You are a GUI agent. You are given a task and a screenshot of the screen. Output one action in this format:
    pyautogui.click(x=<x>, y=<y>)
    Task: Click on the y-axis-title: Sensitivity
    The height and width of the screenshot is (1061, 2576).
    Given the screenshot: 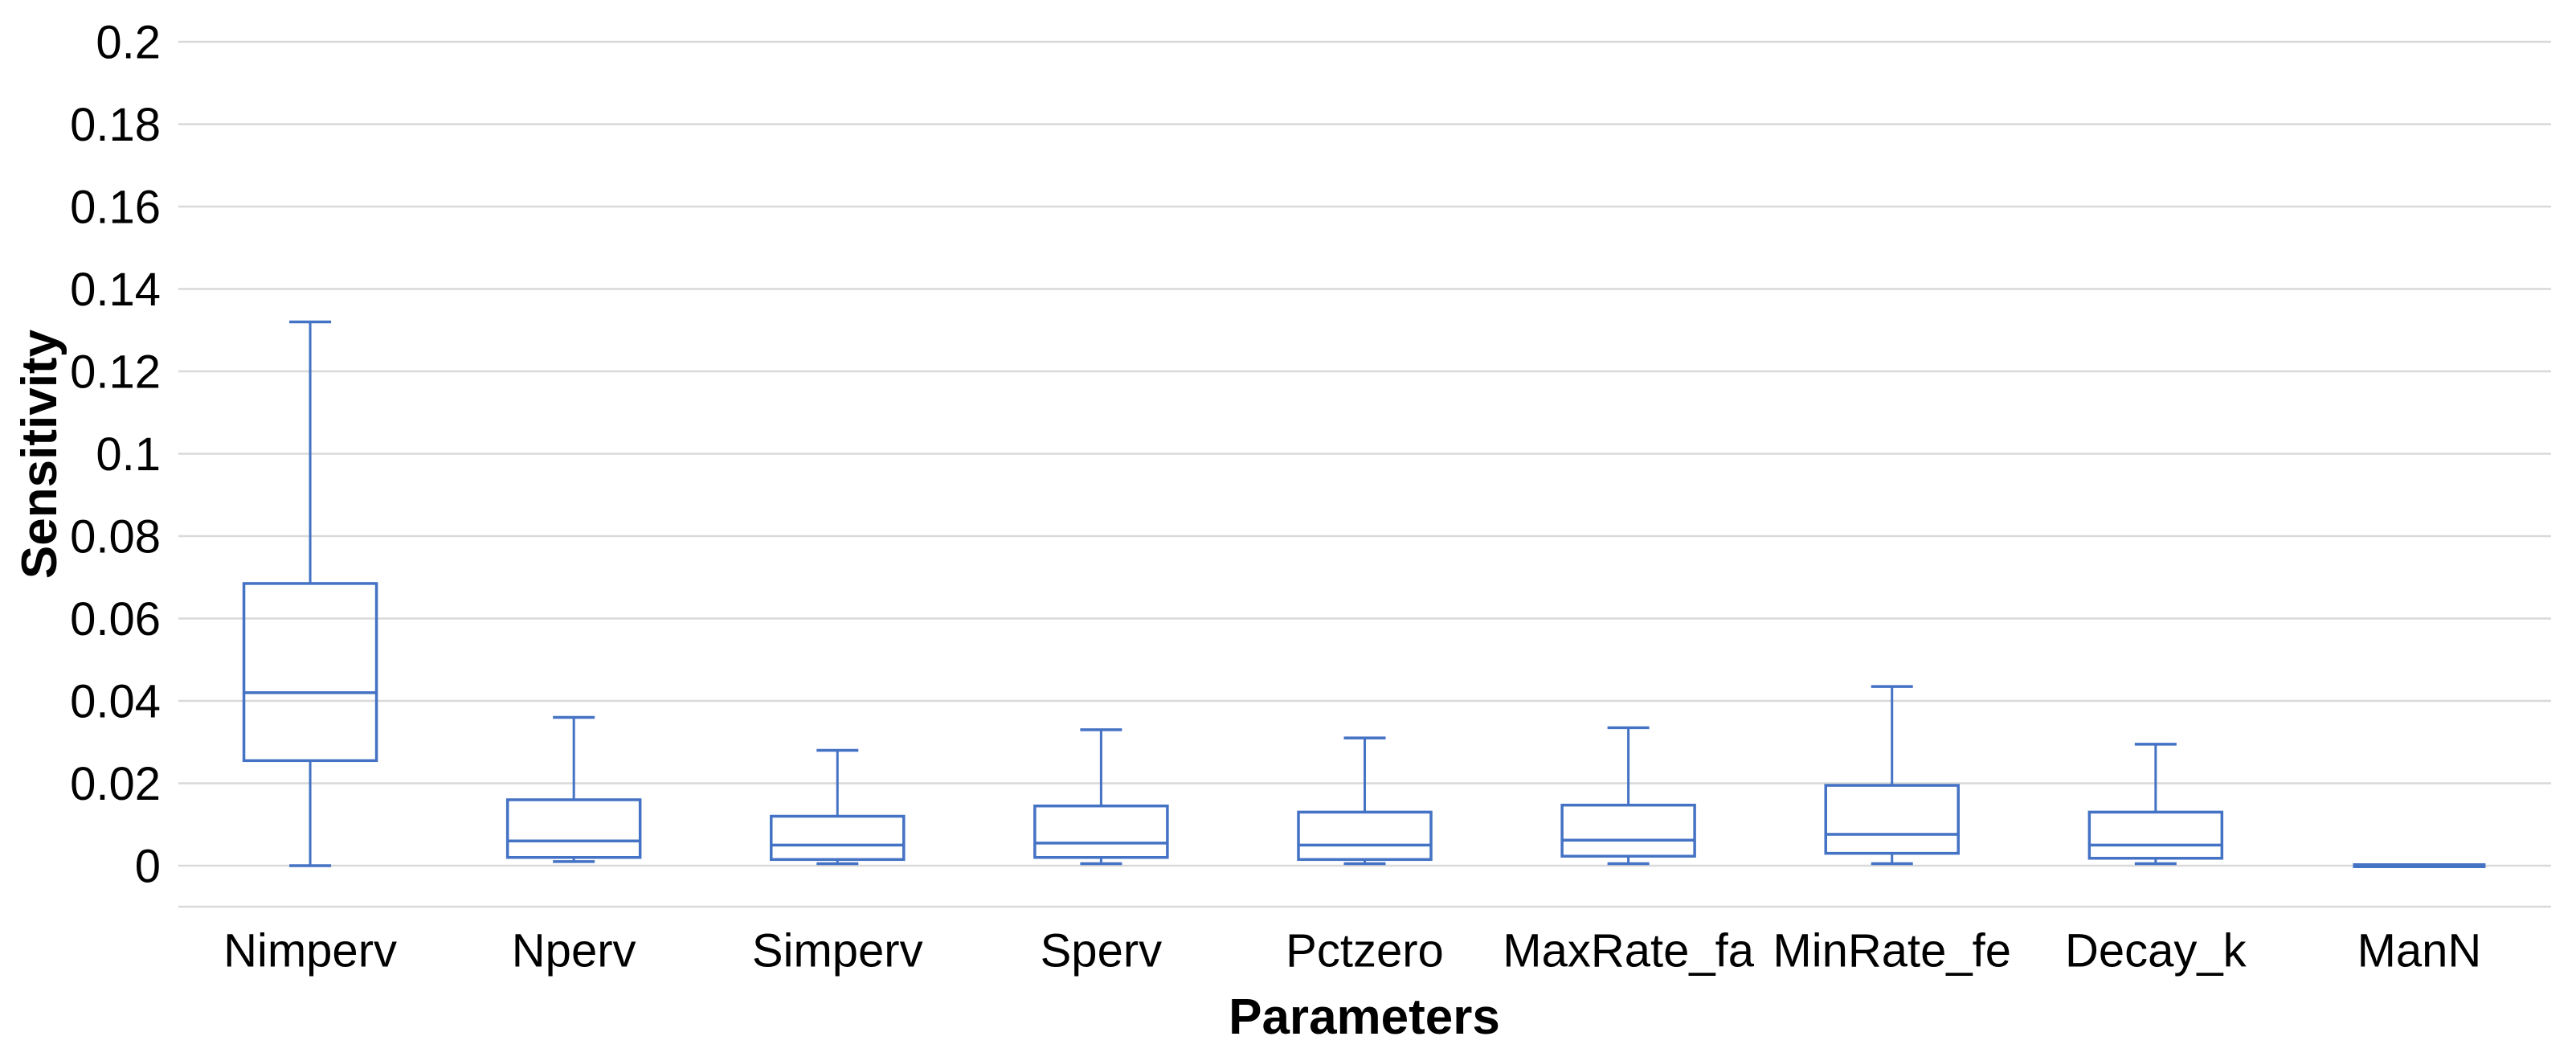 What is the action you would take?
    pyautogui.click(x=39, y=454)
    